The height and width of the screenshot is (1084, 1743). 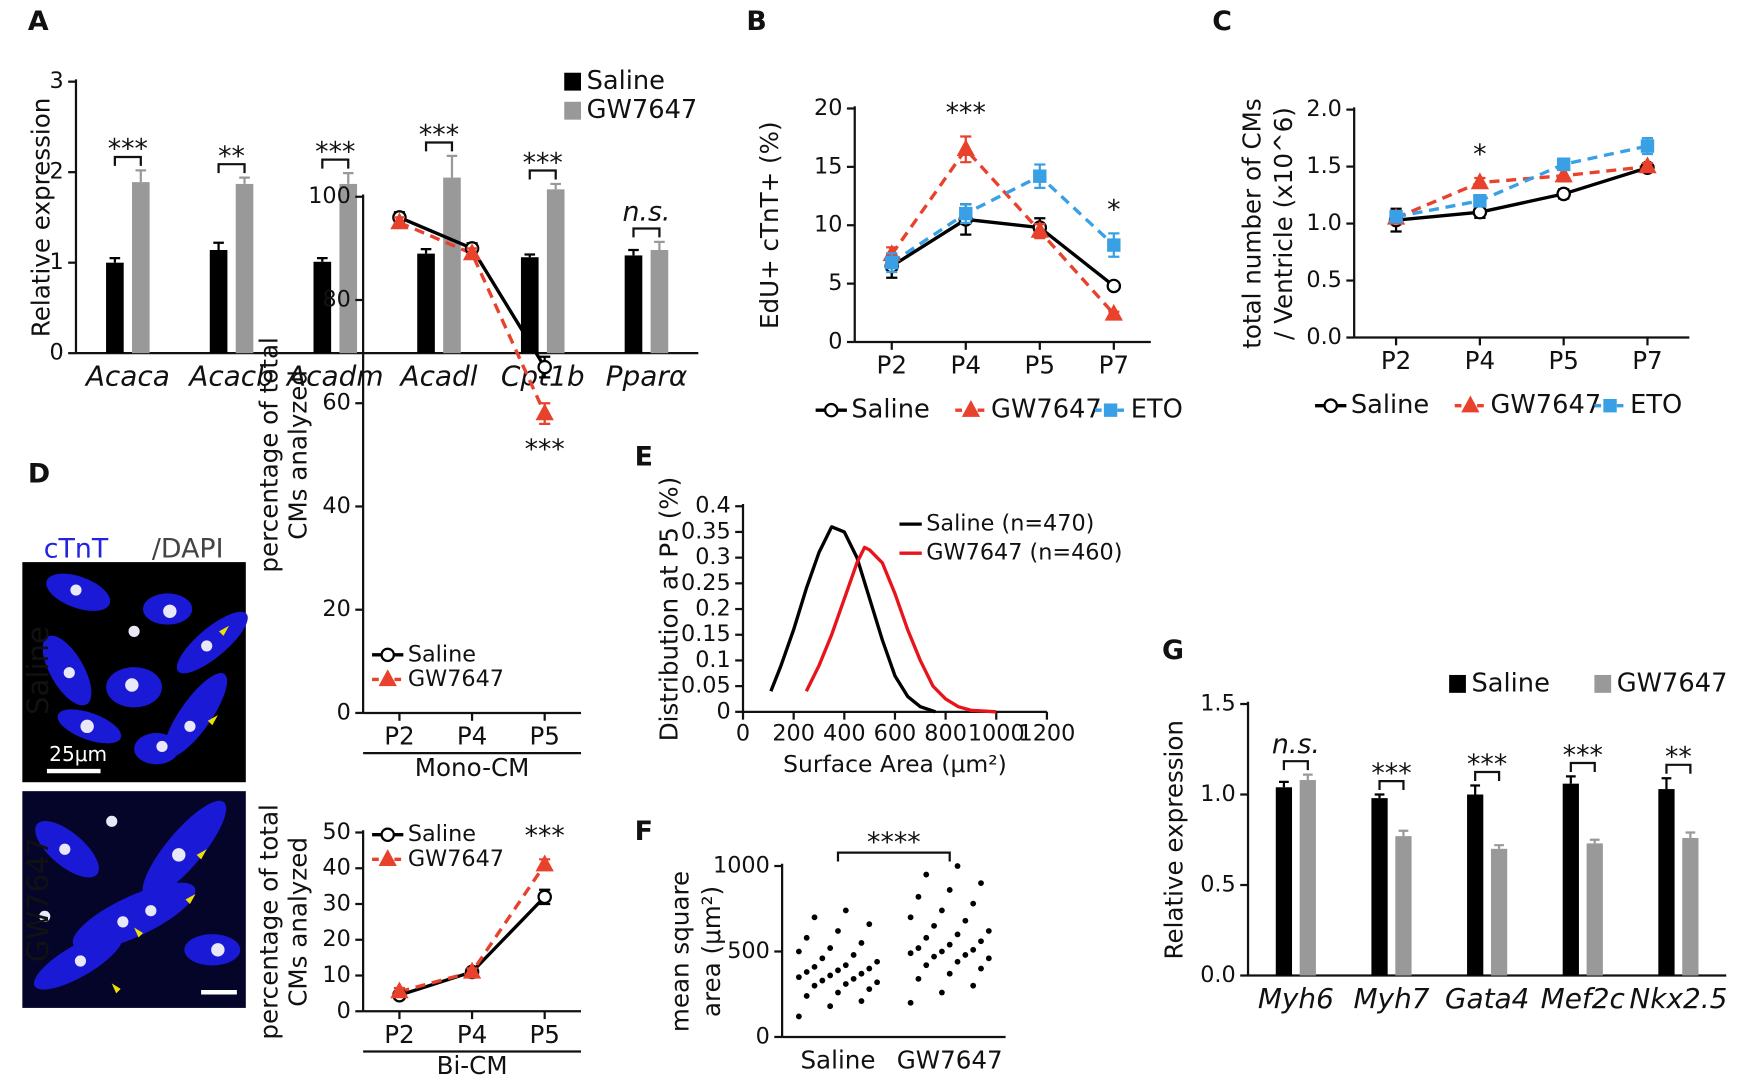 What do you see at coordinates (1487, 998) in the screenshot?
I see `x-tick-label: Gata4` at bounding box center [1487, 998].